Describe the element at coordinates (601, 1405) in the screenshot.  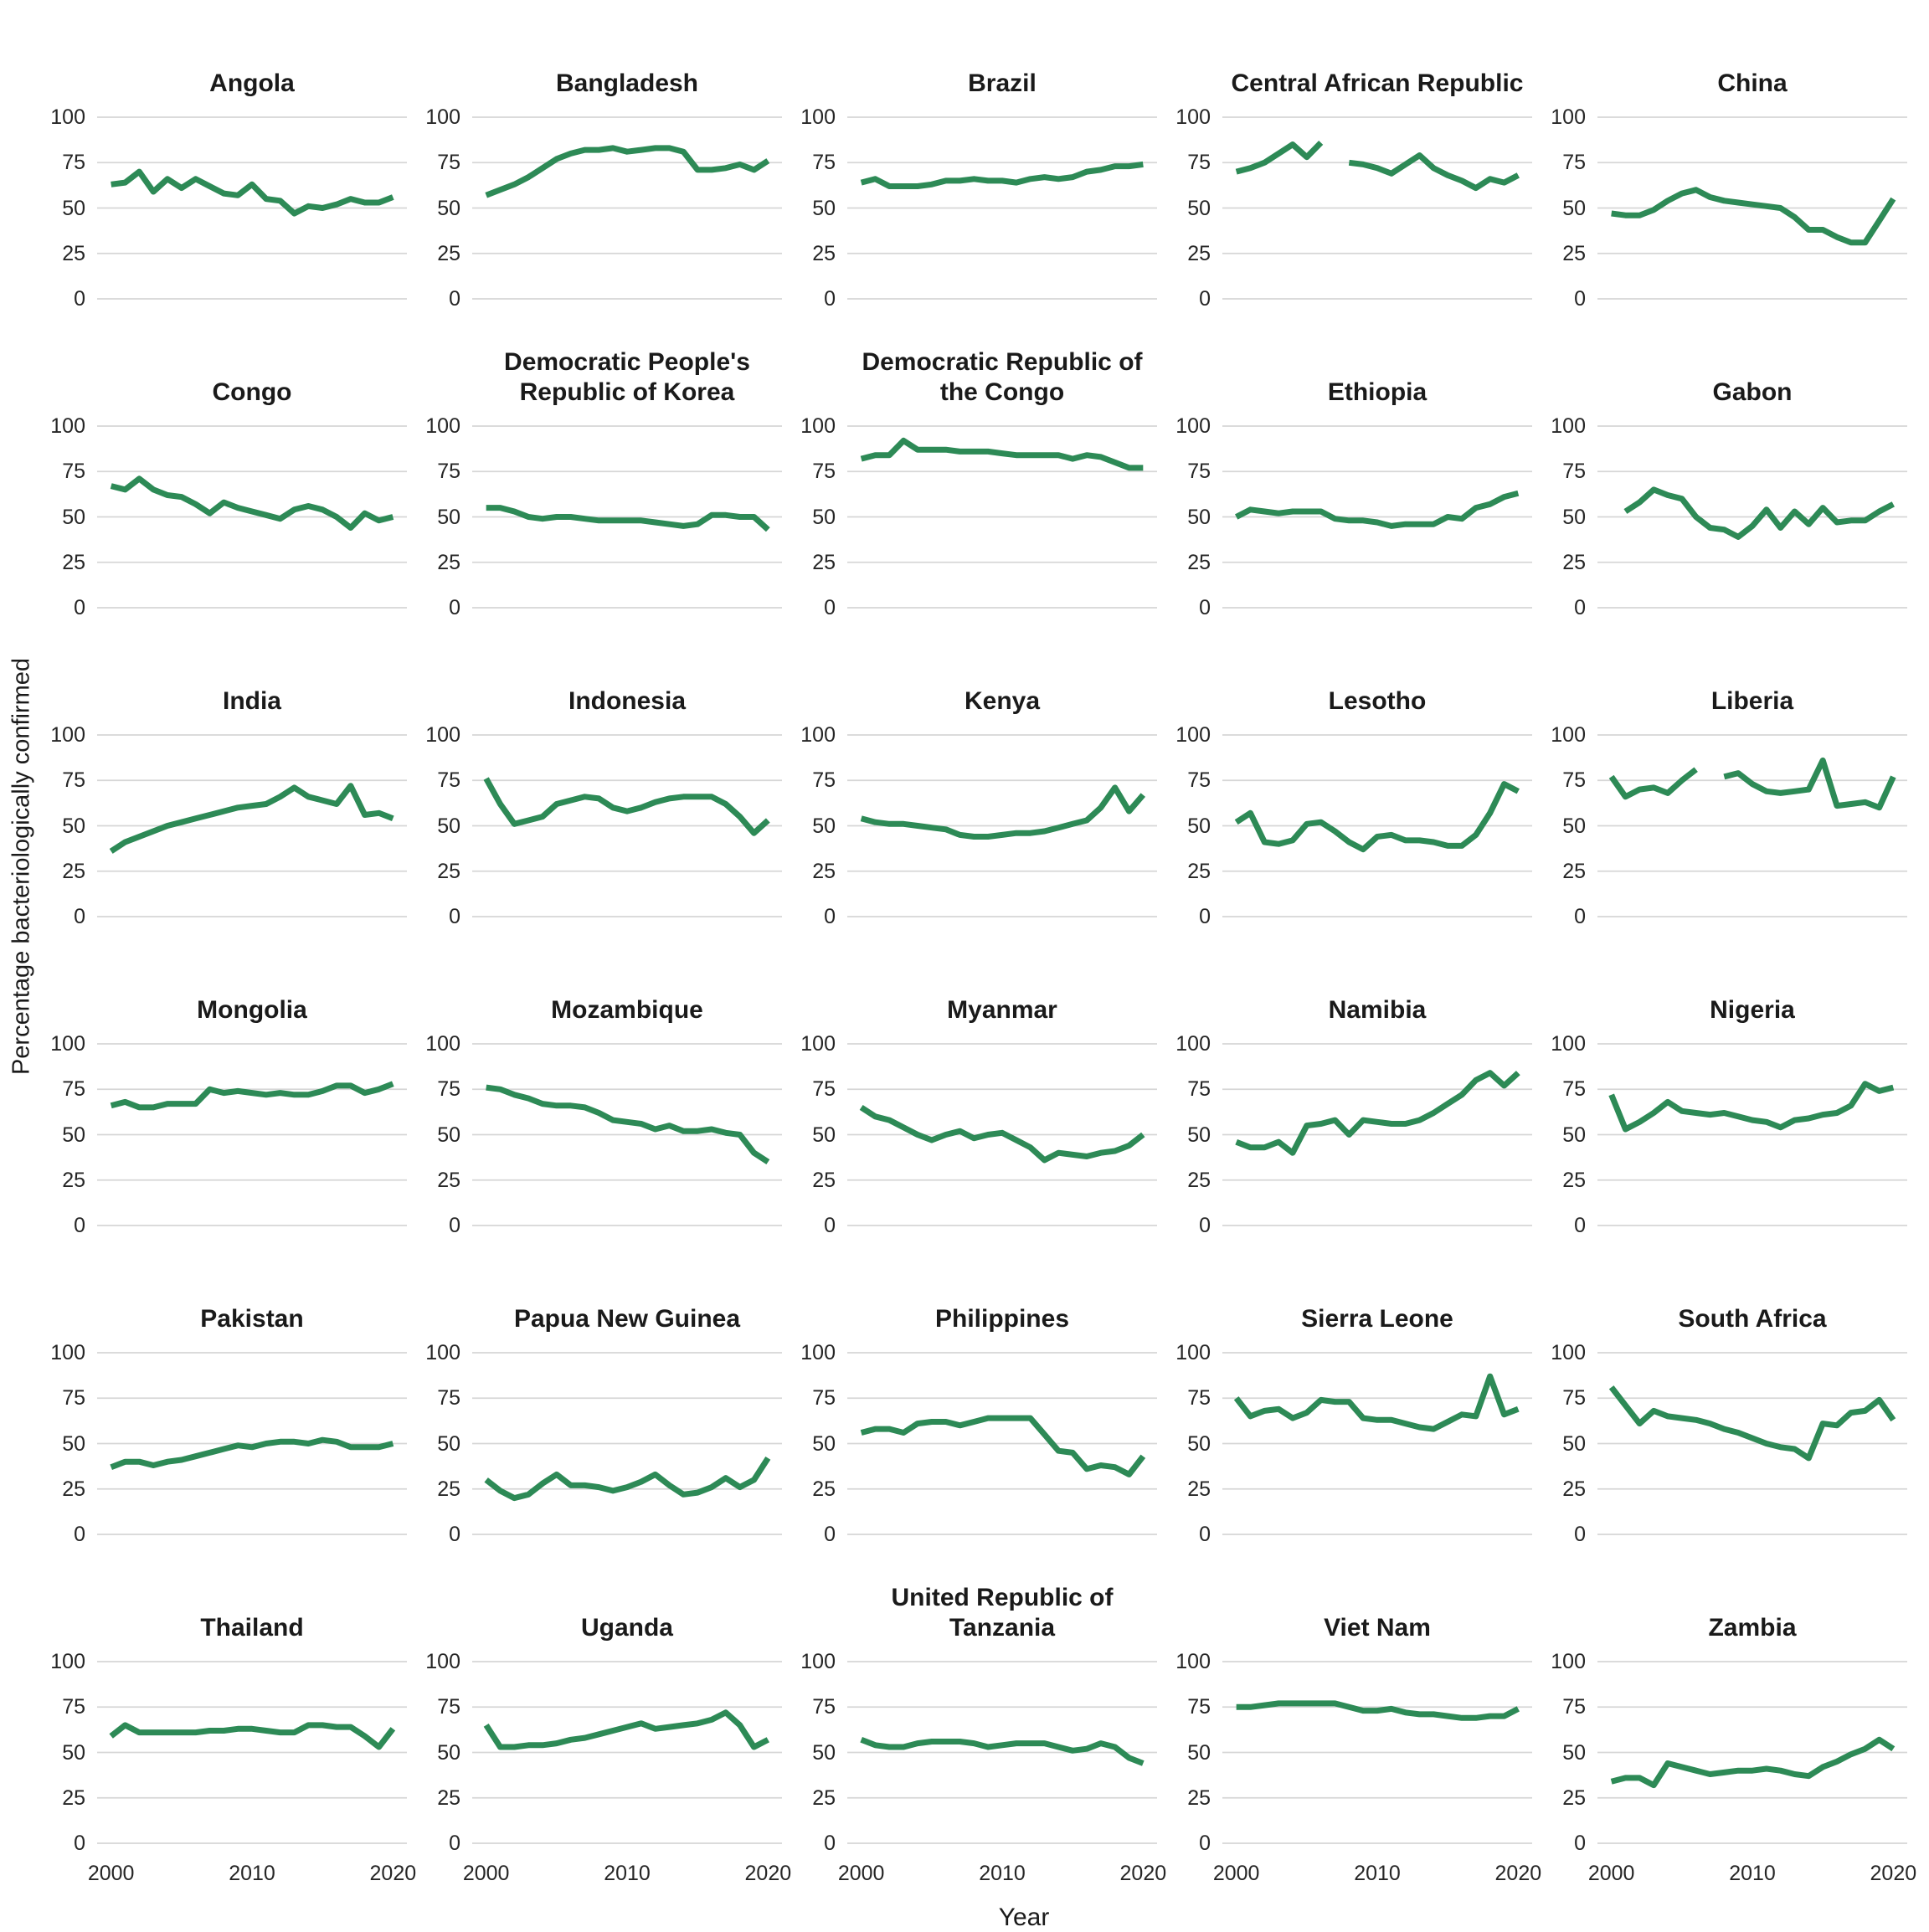
I see `facet-panel: Papua New Guinea 100 75 50 25 0` at that location.